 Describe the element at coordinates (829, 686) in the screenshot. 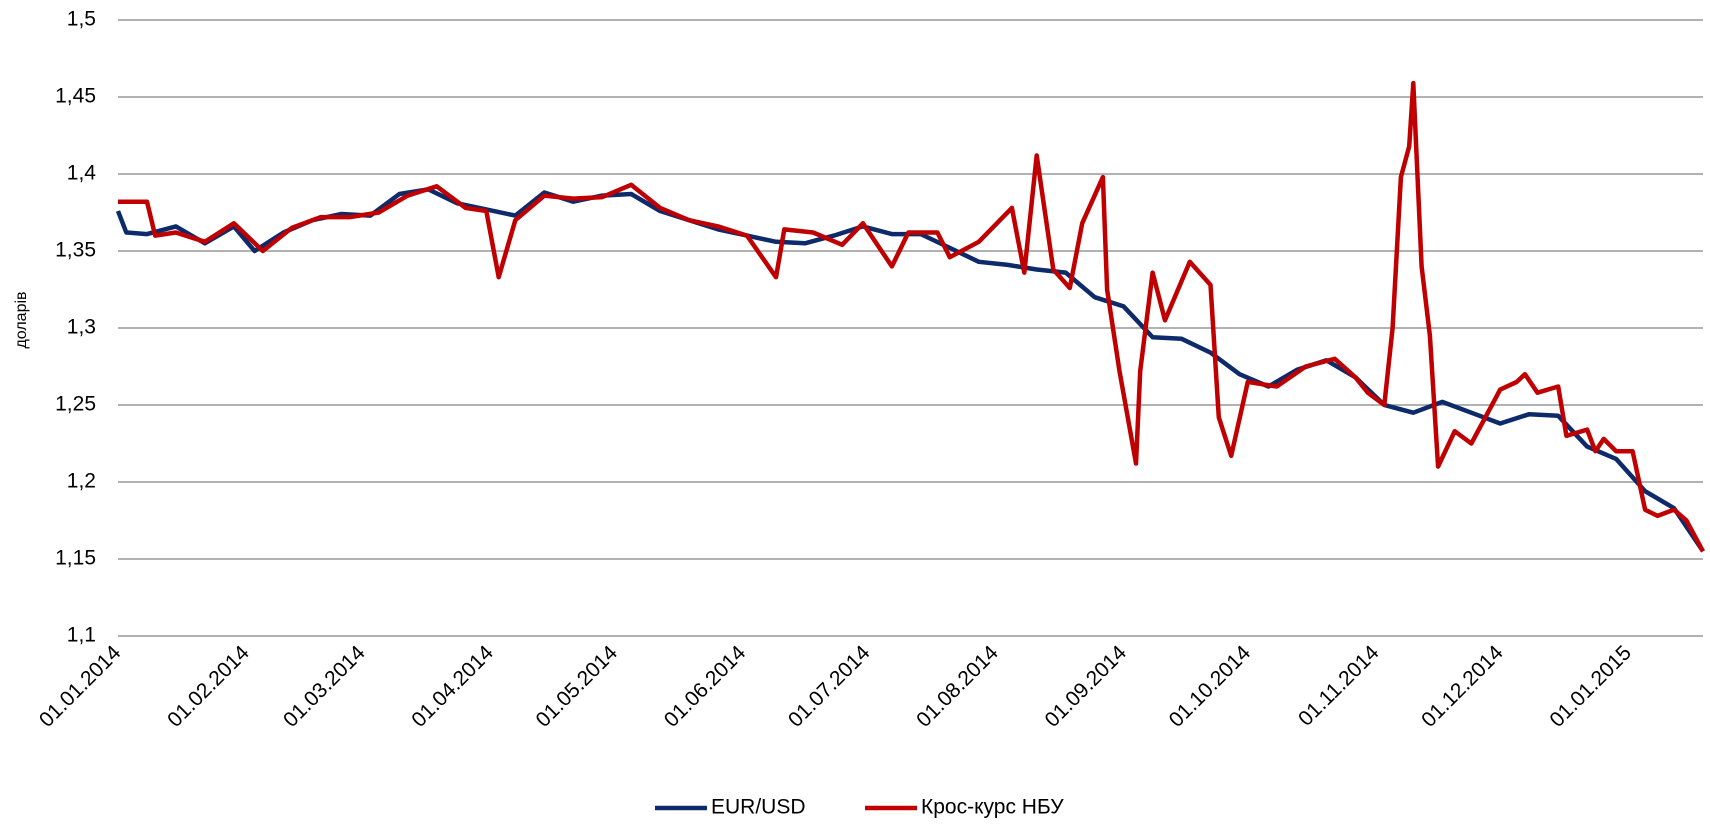

I see `x-tick-label: 01.07.2014` at that location.